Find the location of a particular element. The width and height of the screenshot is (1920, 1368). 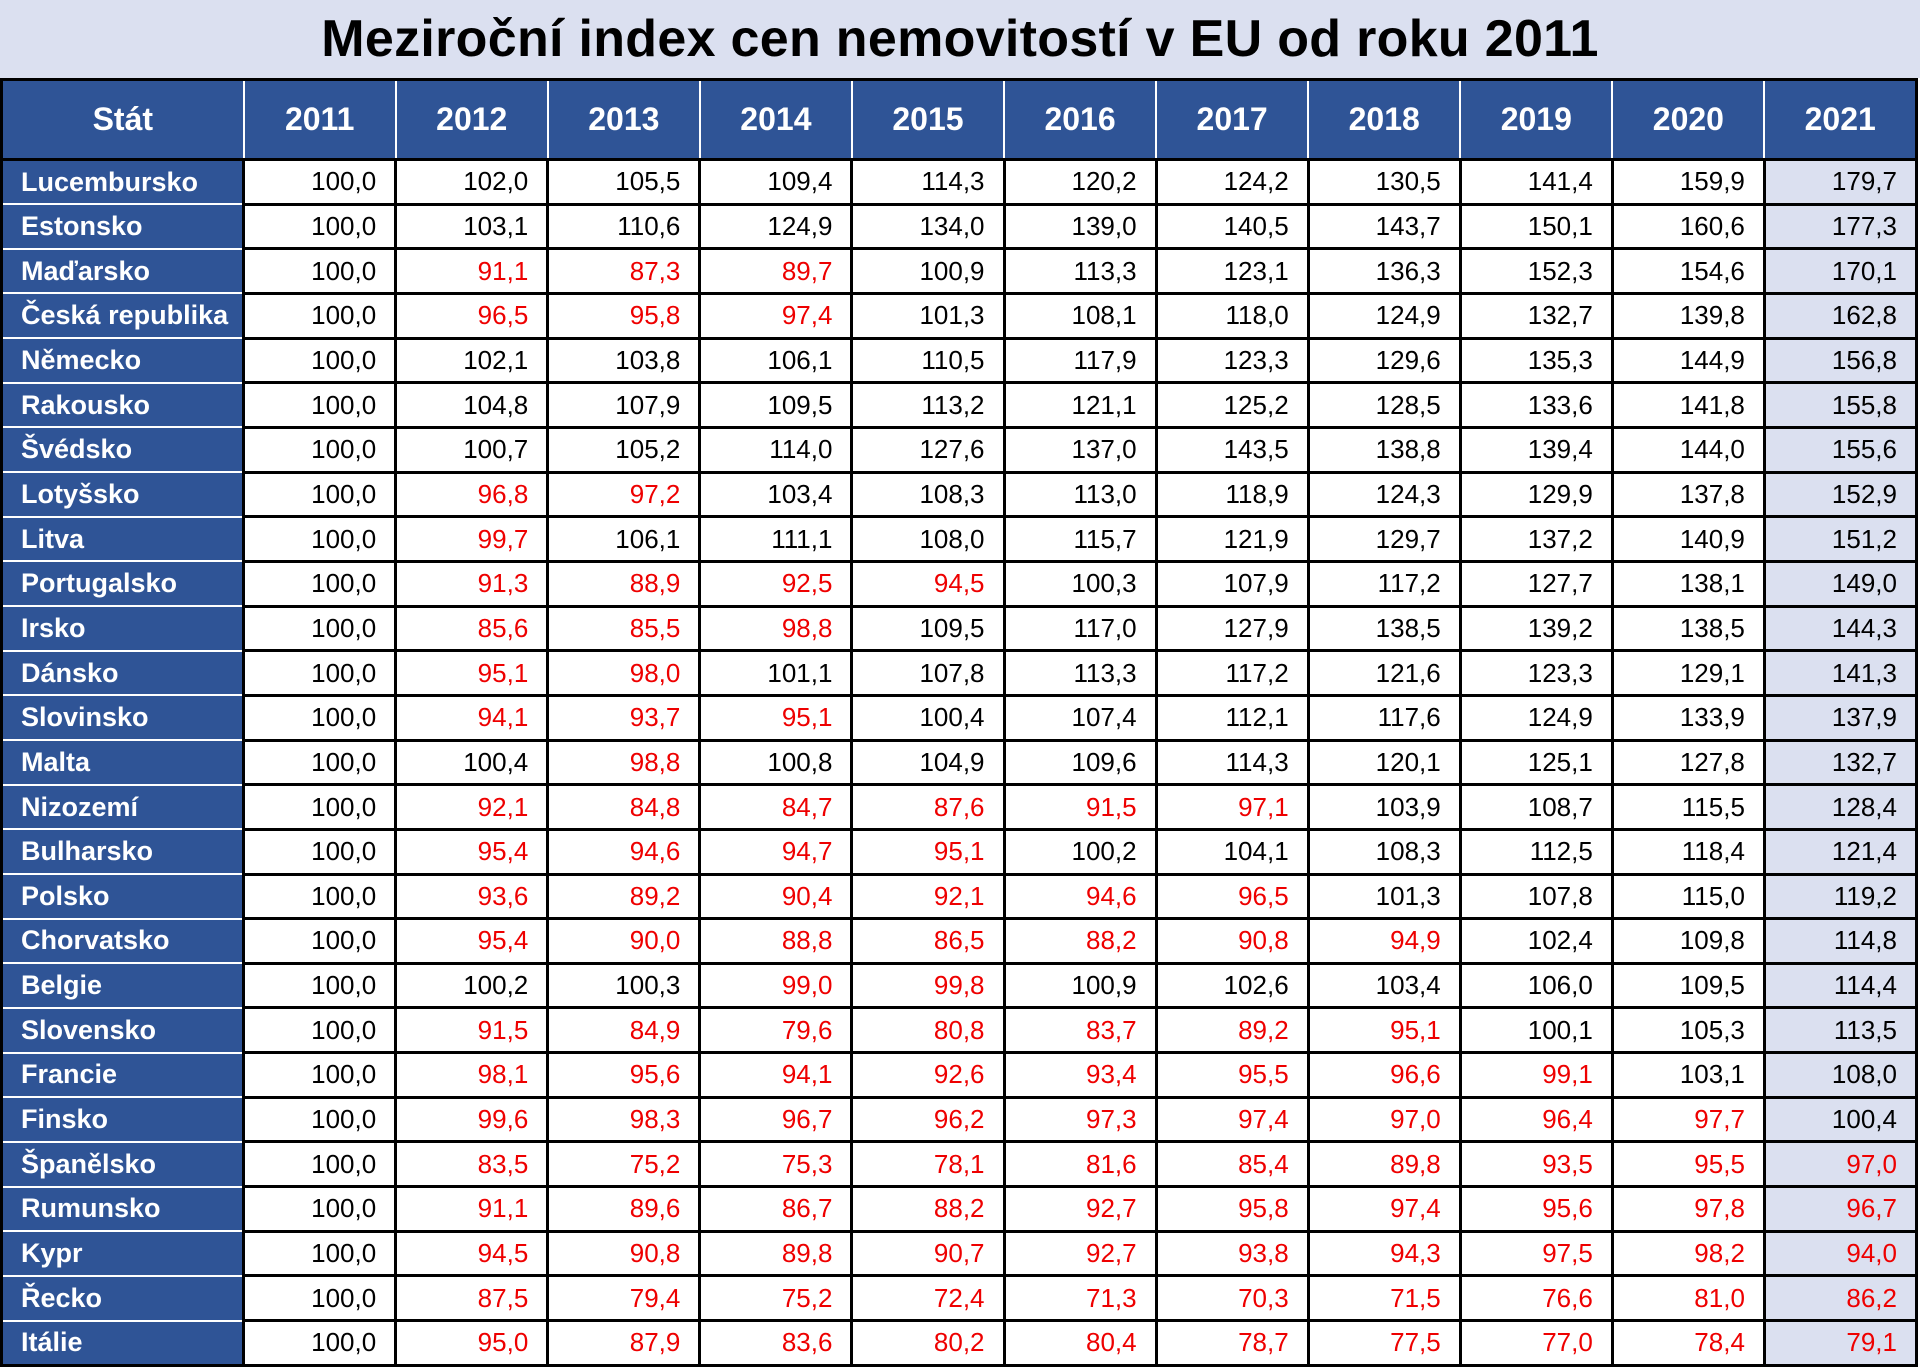

index-value-cell: 92,5 is located at coordinates (776, 583).